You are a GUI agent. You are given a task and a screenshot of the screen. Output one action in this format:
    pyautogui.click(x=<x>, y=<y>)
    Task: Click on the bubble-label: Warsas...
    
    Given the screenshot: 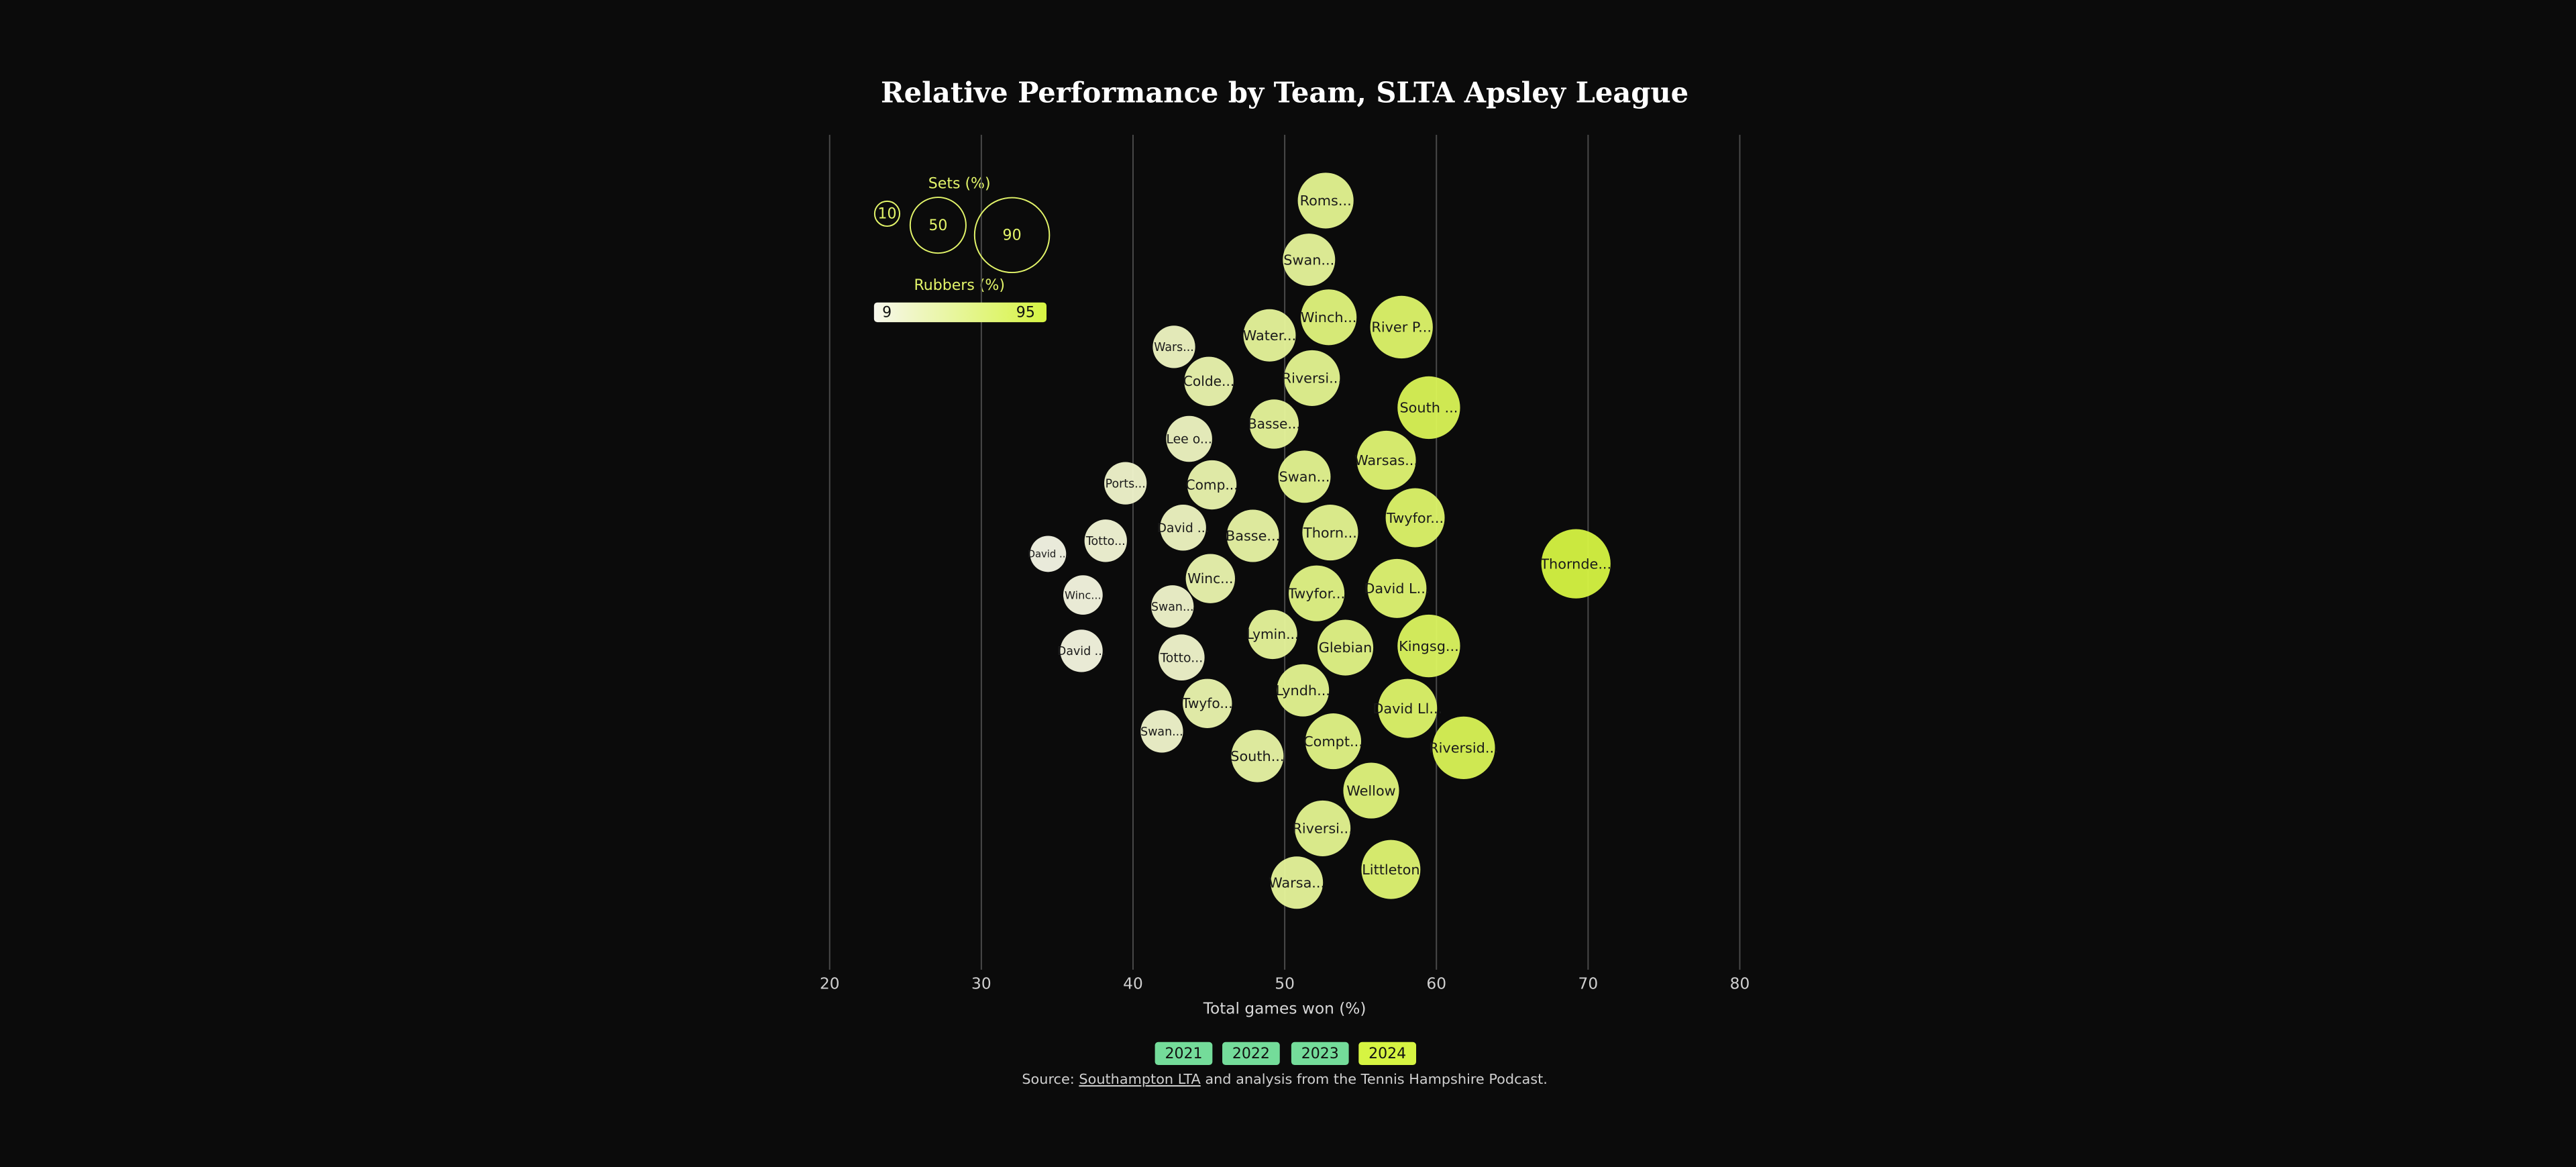 What is the action you would take?
    pyautogui.click(x=1386, y=460)
    